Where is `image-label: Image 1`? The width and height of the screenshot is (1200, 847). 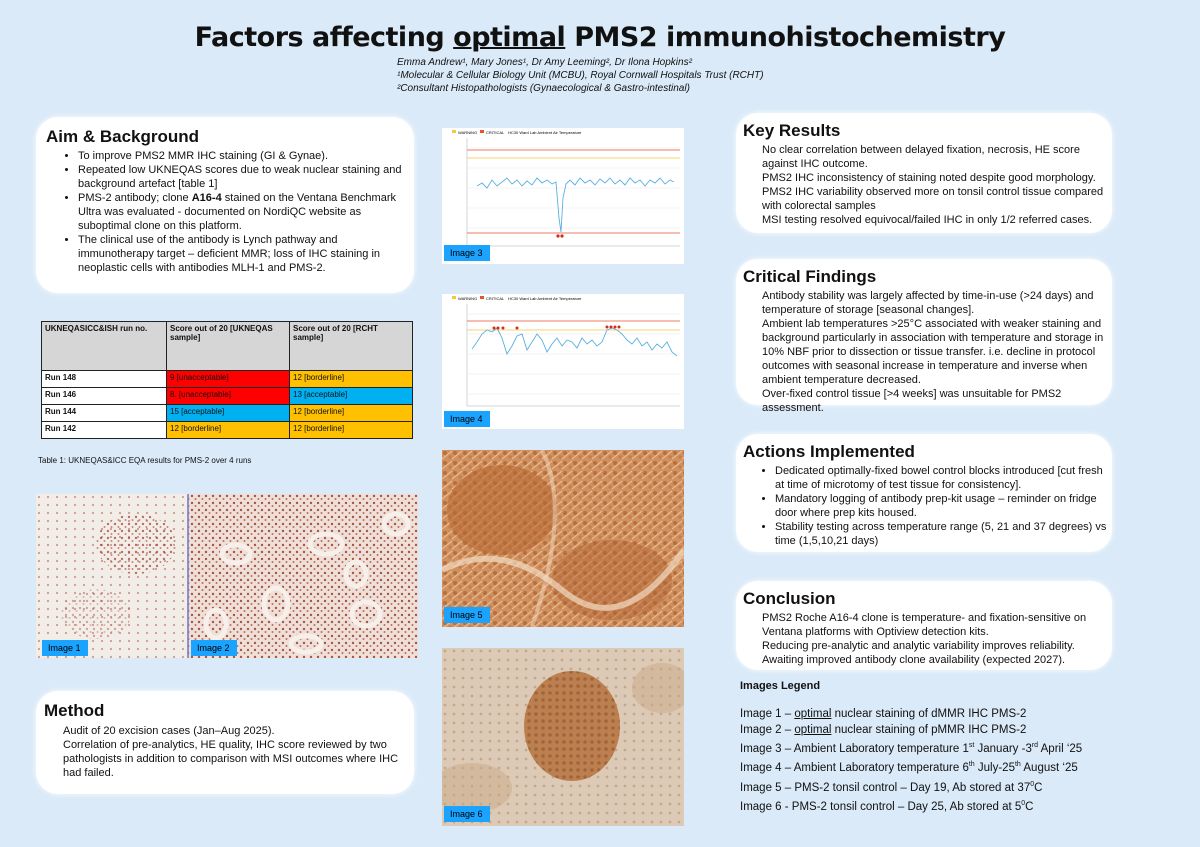 image-label: Image 1 is located at coordinates (65, 648).